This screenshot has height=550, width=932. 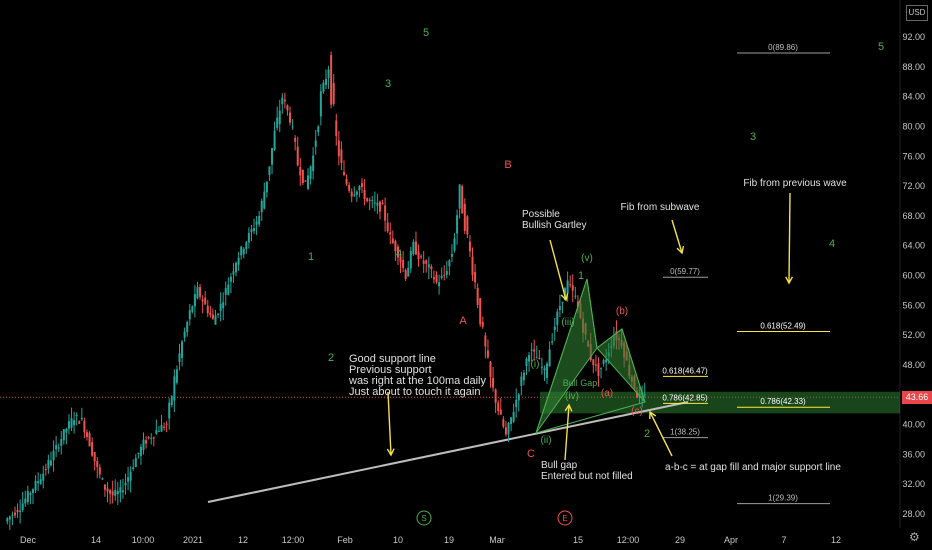 I want to click on y-tick-label: 64.00, so click(x=913, y=246).